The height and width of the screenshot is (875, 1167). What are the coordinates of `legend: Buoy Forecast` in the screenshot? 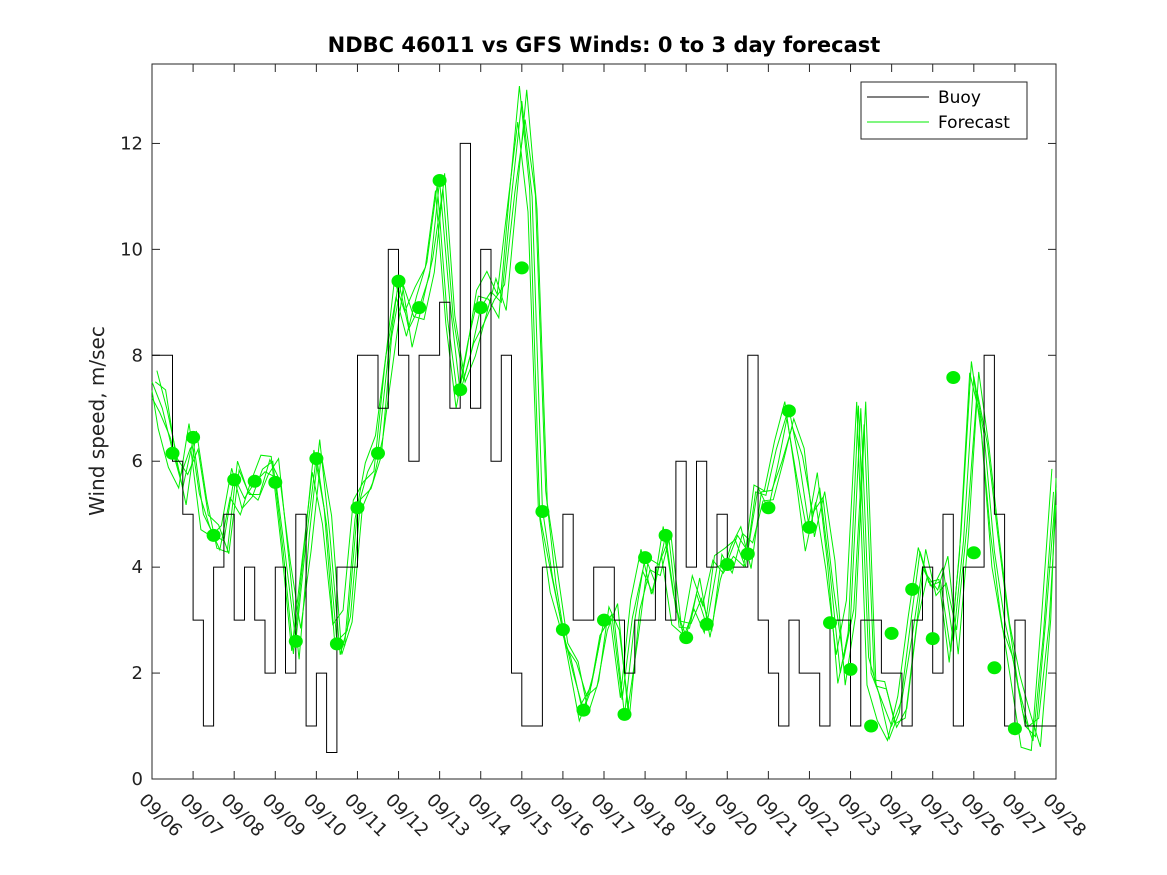 It's located at (944, 110).